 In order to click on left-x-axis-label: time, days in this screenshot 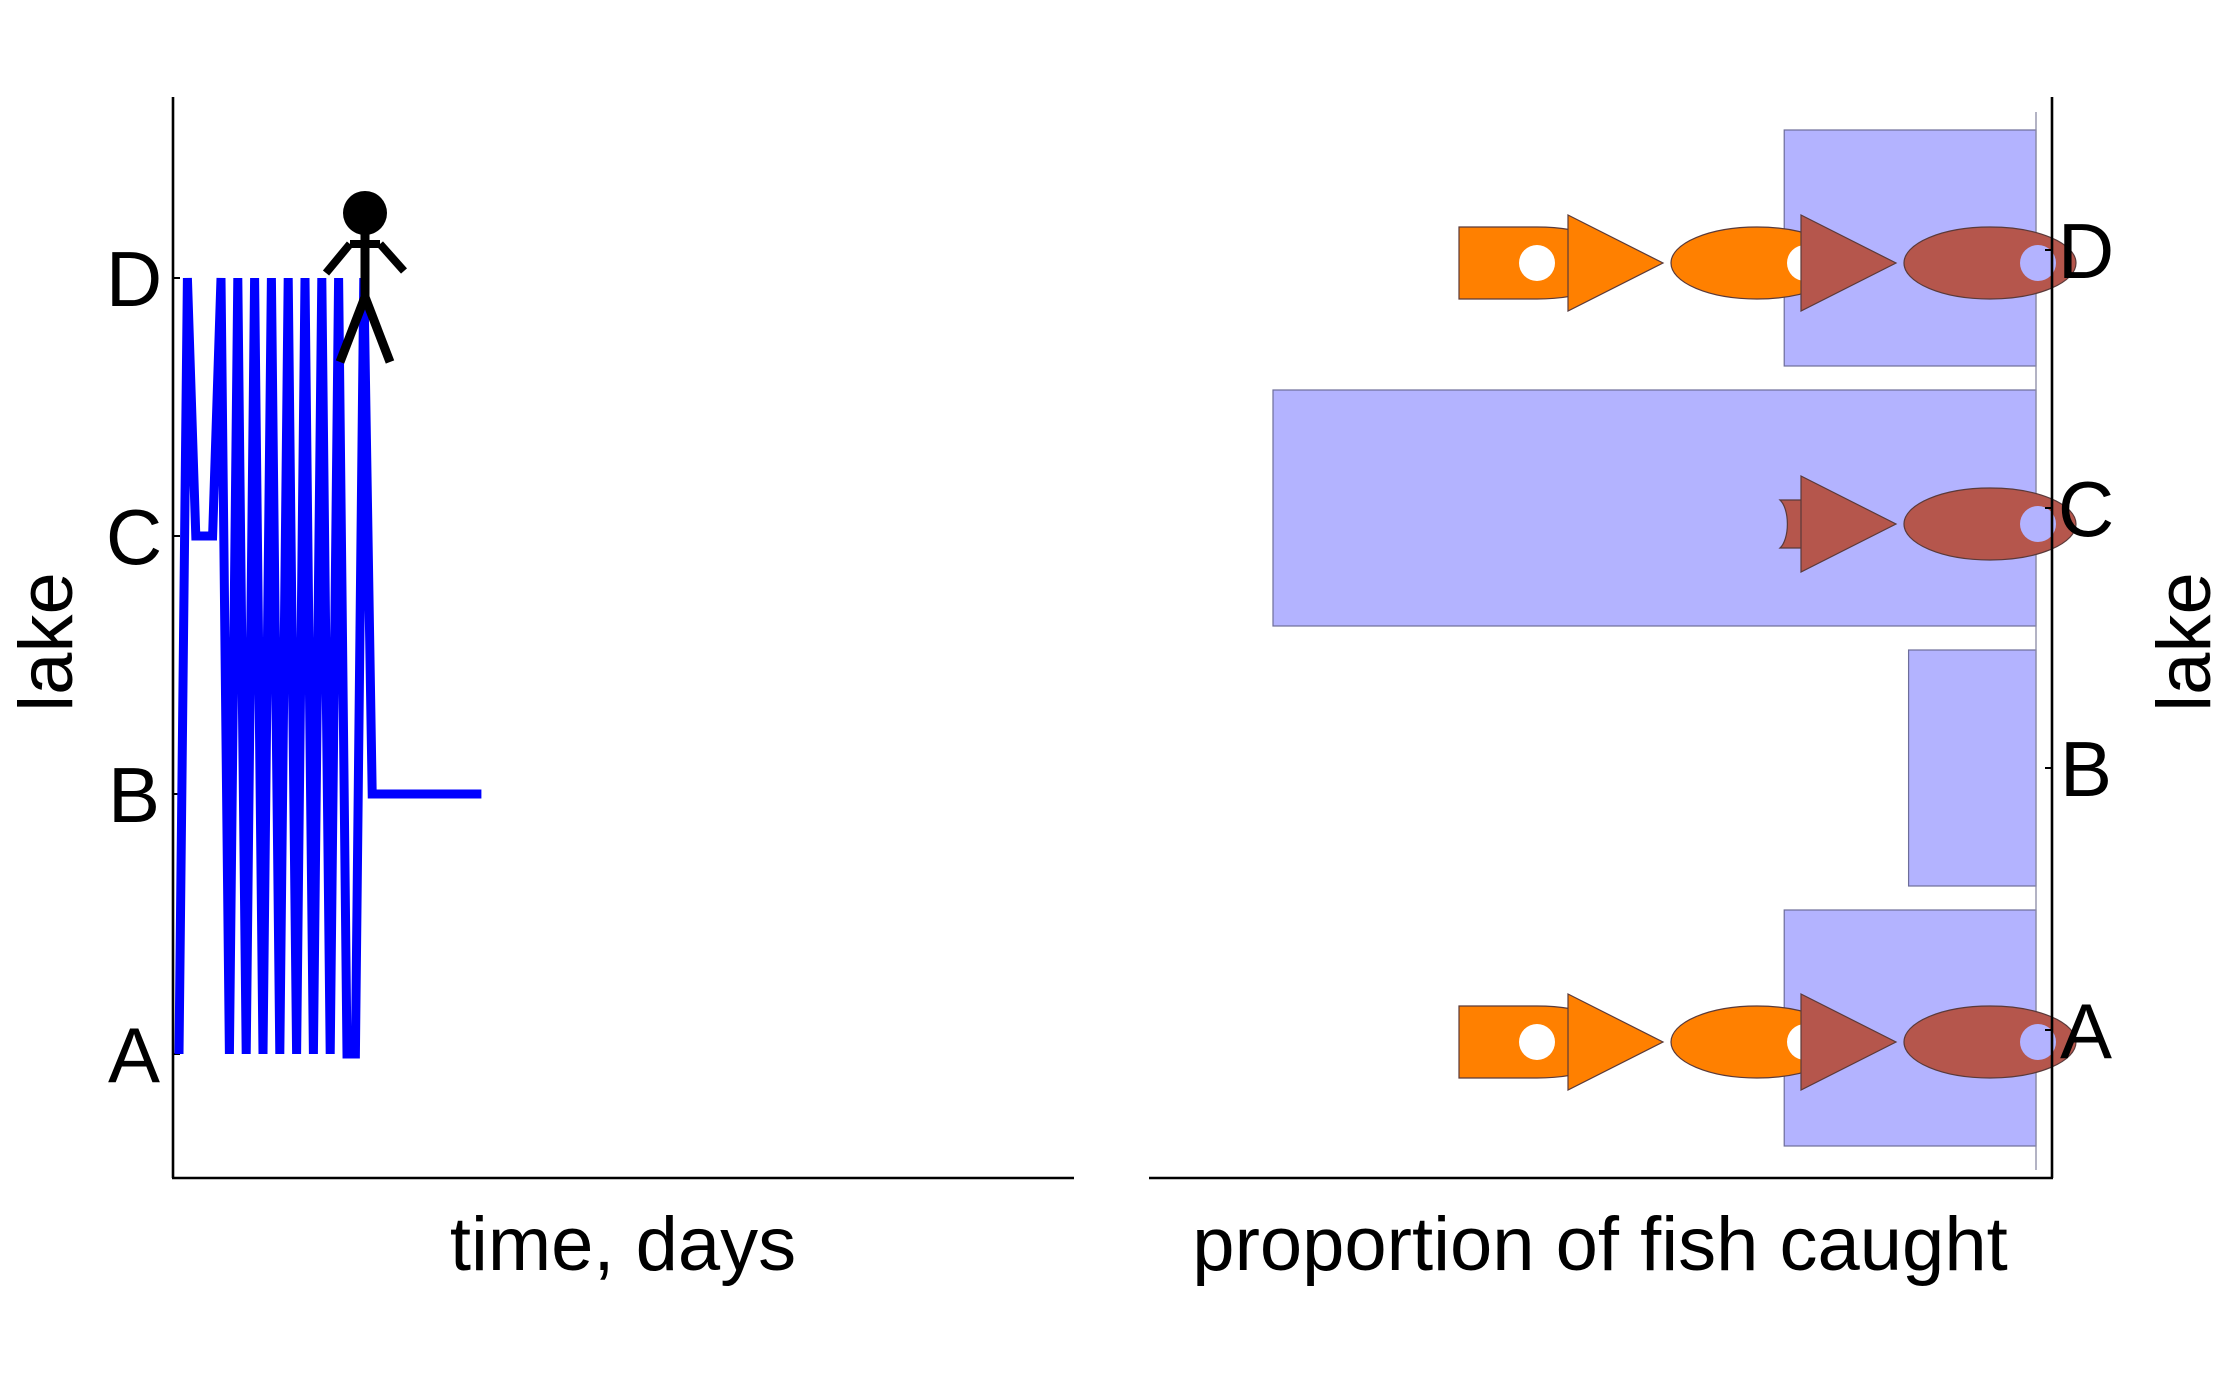, I will do `click(623, 1244)`.